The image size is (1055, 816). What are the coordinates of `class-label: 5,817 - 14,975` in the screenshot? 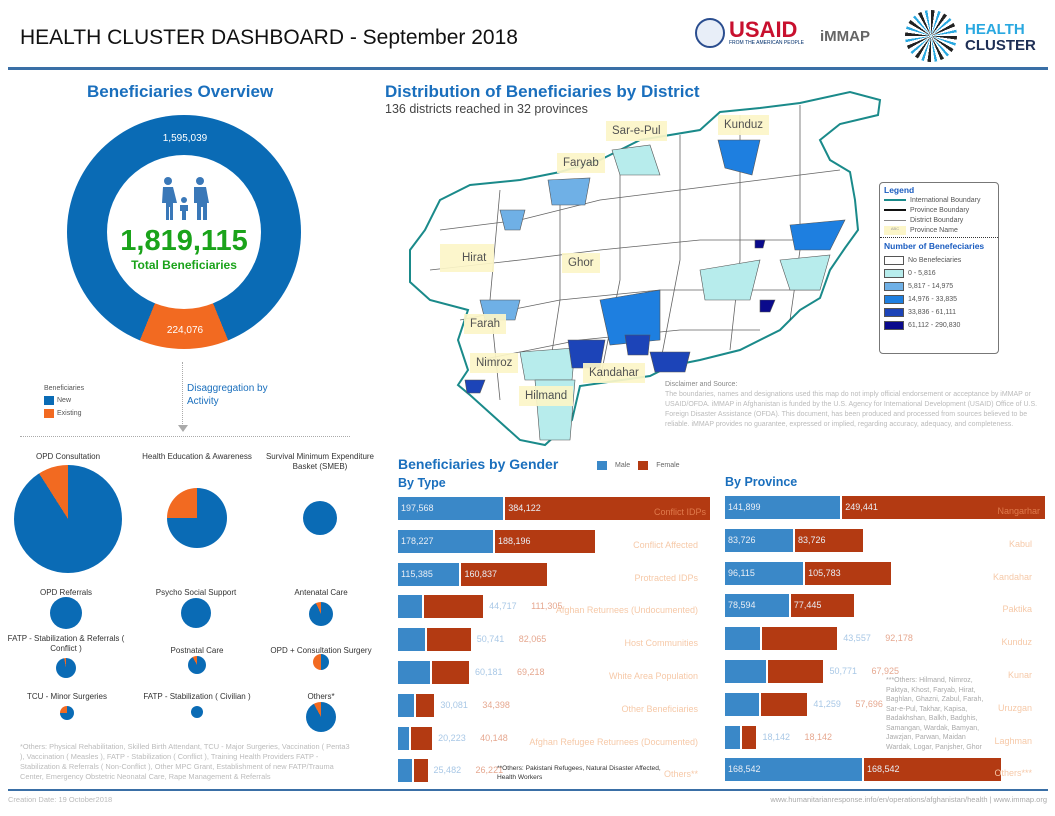 It's located at (931, 286).